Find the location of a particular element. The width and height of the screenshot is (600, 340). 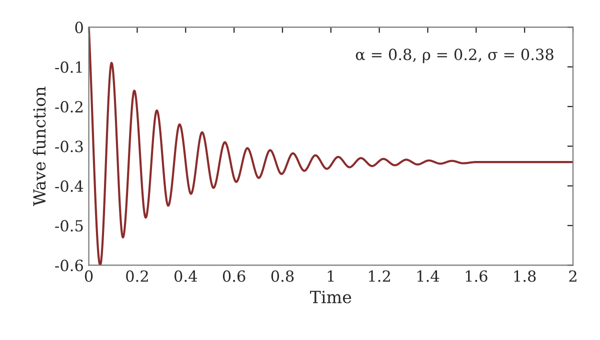

x-tick-label: 1.8 is located at coordinates (525, 276).